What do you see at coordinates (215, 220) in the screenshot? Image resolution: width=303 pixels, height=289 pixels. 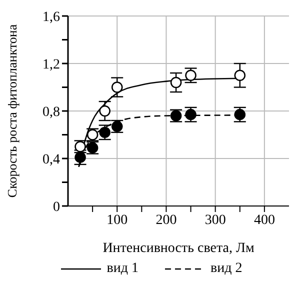 I see `x-tick-label: 300` at bounding box center [215, 220].